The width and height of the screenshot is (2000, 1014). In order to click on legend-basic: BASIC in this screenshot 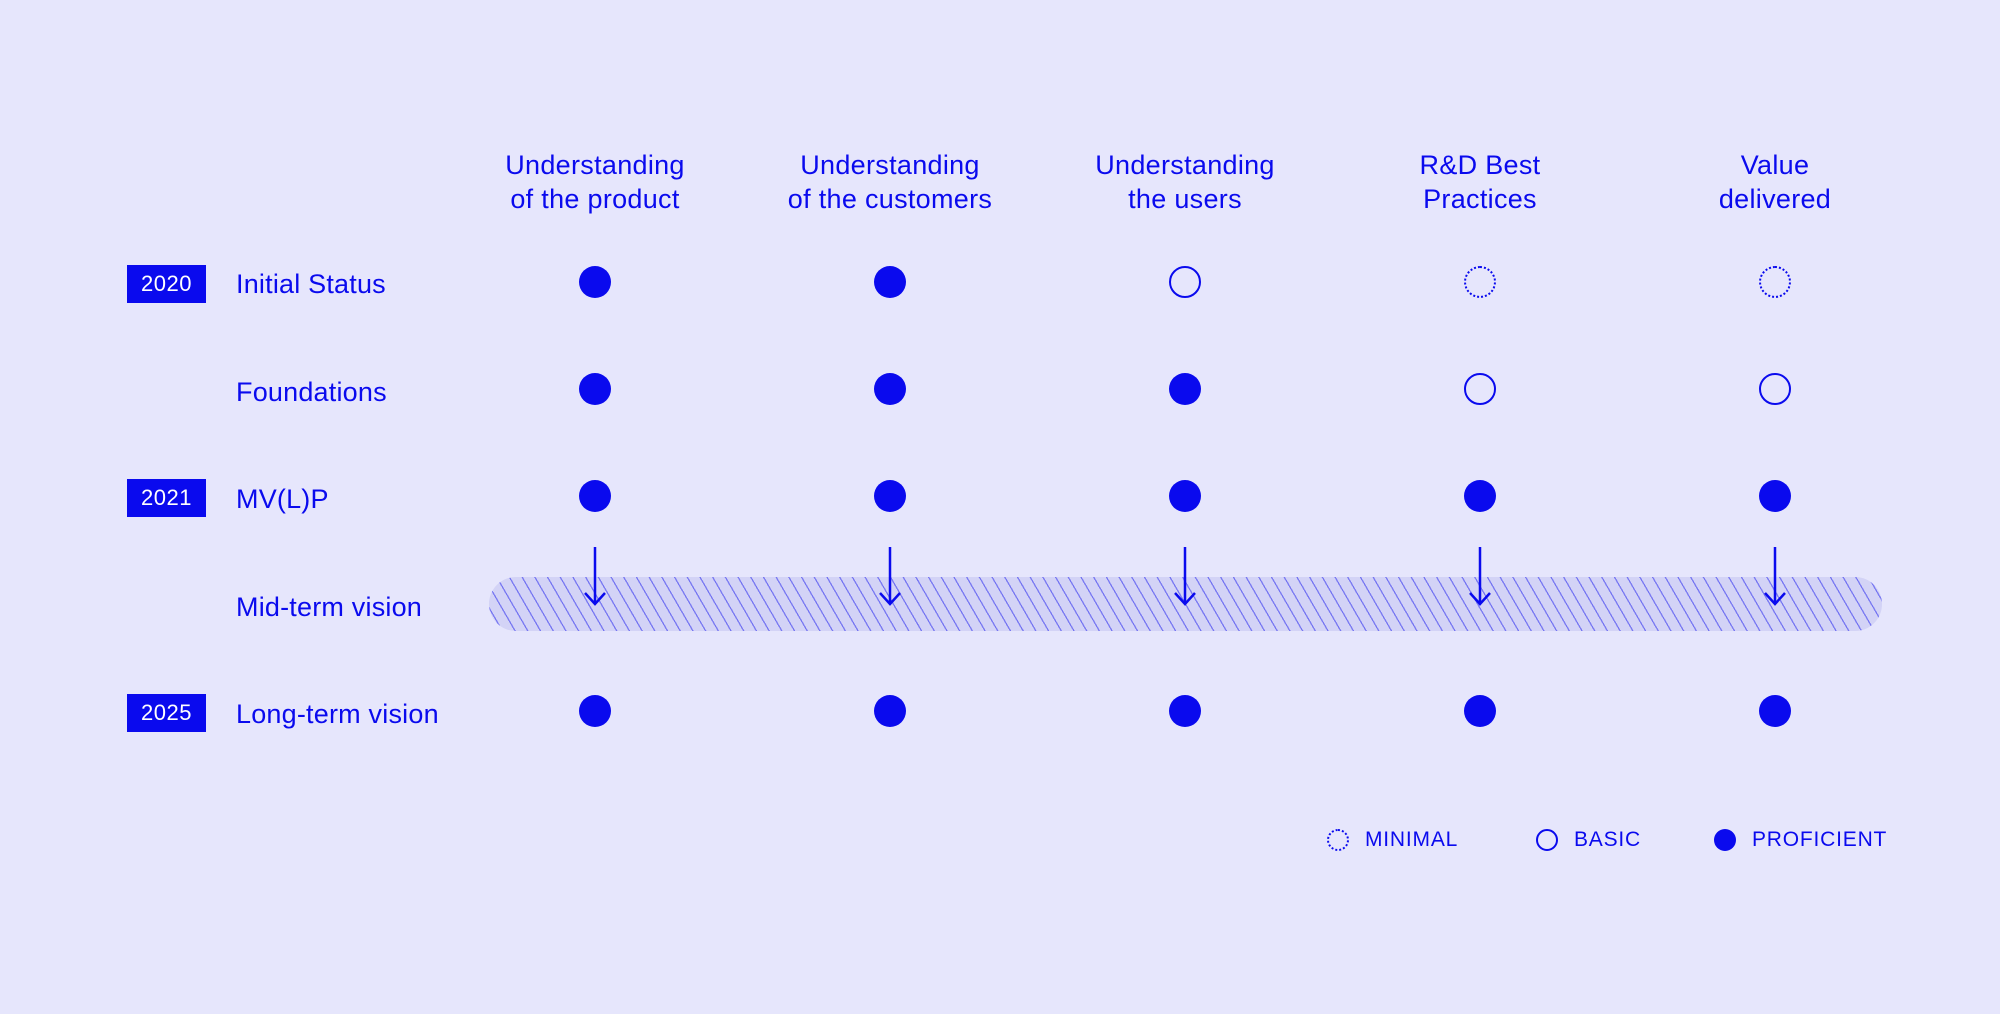, I will do `click(1588, 840)`.